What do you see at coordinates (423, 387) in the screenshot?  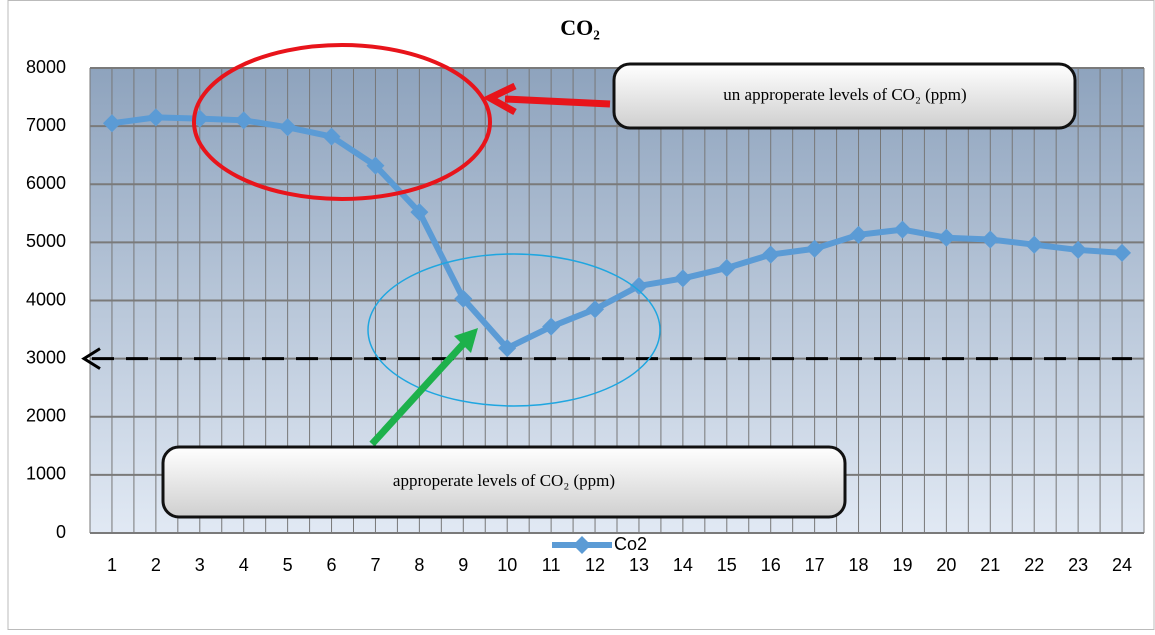 I see `green-arrow` at bounding box center [423, 387].